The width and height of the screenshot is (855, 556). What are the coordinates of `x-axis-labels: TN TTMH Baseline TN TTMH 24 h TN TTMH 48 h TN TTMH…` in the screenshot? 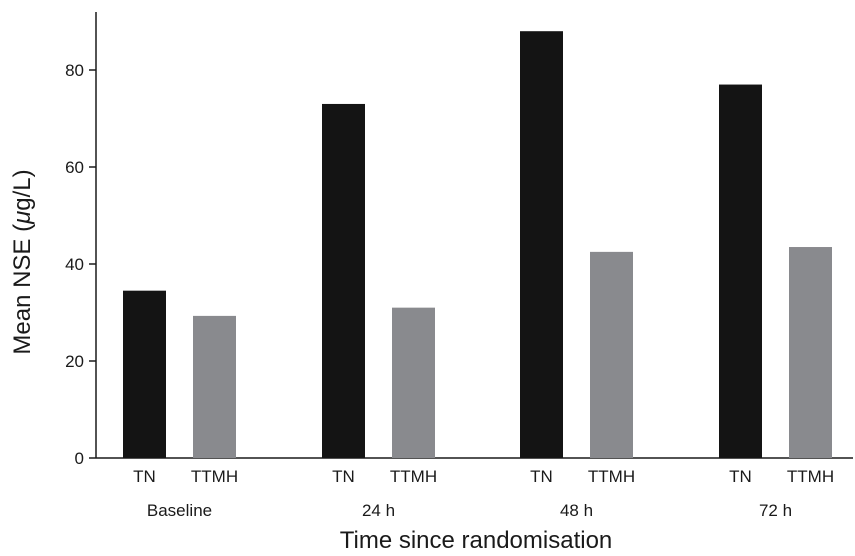 It's located at (483, 493).